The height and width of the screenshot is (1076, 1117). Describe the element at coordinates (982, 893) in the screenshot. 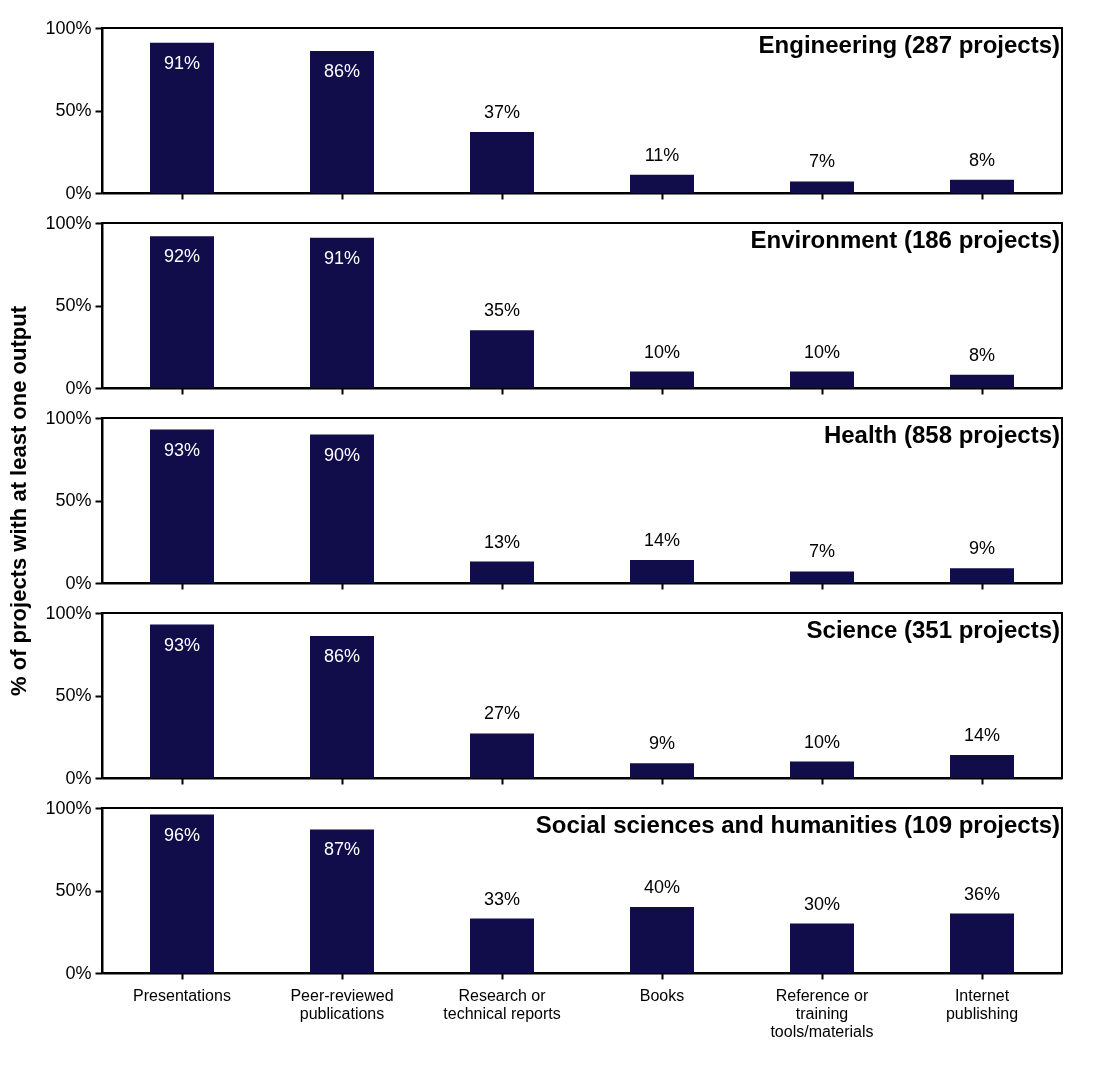

I see `data-label: 36%` at that location.